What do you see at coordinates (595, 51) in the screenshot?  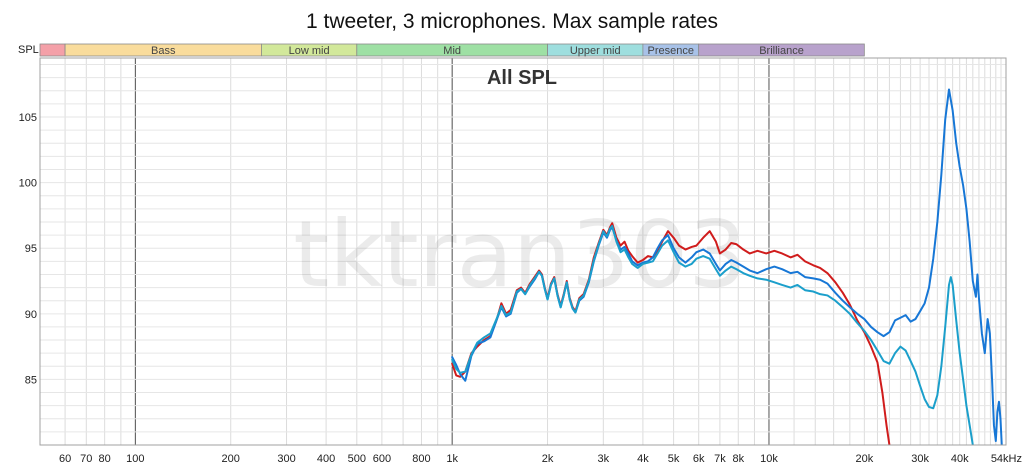 I see `band-label: Upper mid` at bounding box center [595, 51].